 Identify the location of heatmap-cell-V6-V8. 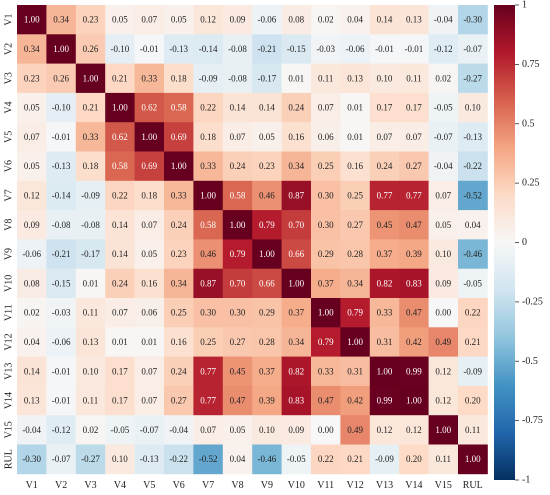
(237, 166).